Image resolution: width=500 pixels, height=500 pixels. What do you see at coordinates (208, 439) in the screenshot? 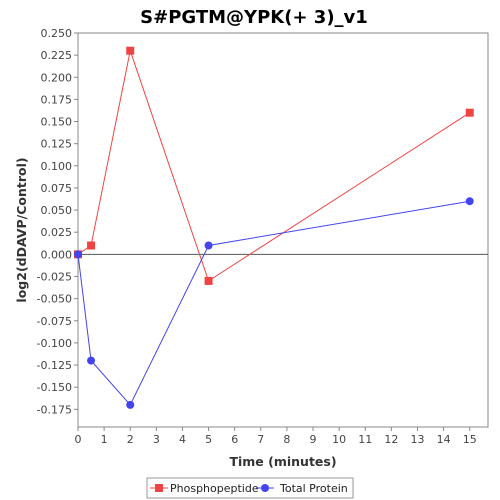
I see `x-tick-label: 5` at bounding box center [208, 439].